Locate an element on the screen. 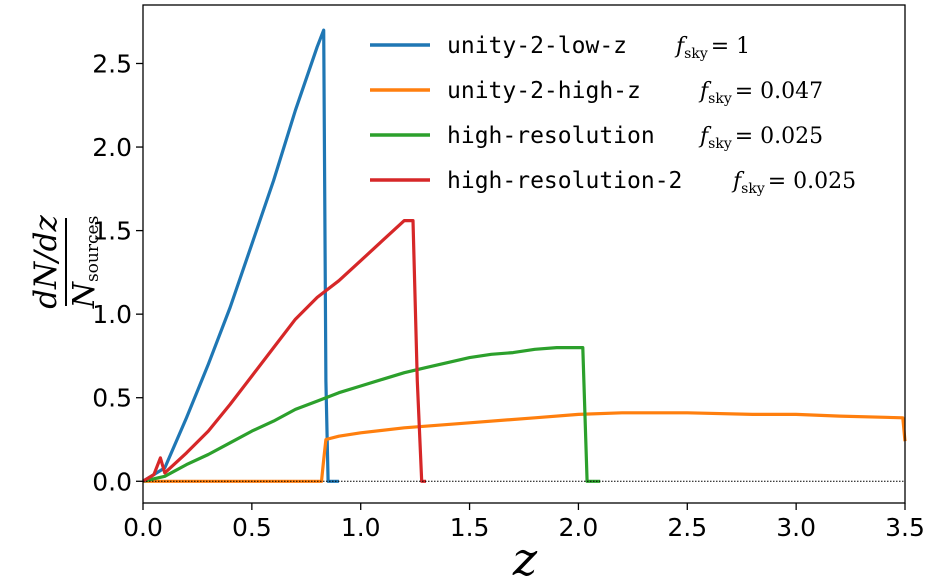  legend-fsky-high-resolution-2: fsky = 0.025 is located at coordinates (793, 183).